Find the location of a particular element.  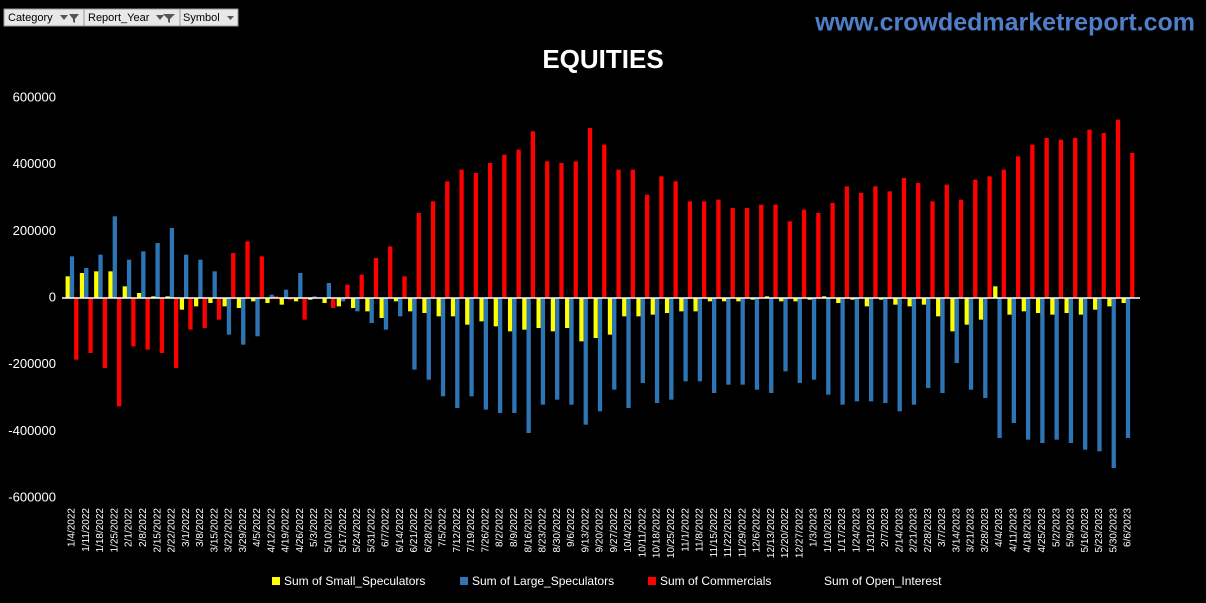

x-tick-label: 4/5/2022 is located at coordinates (257, 527).